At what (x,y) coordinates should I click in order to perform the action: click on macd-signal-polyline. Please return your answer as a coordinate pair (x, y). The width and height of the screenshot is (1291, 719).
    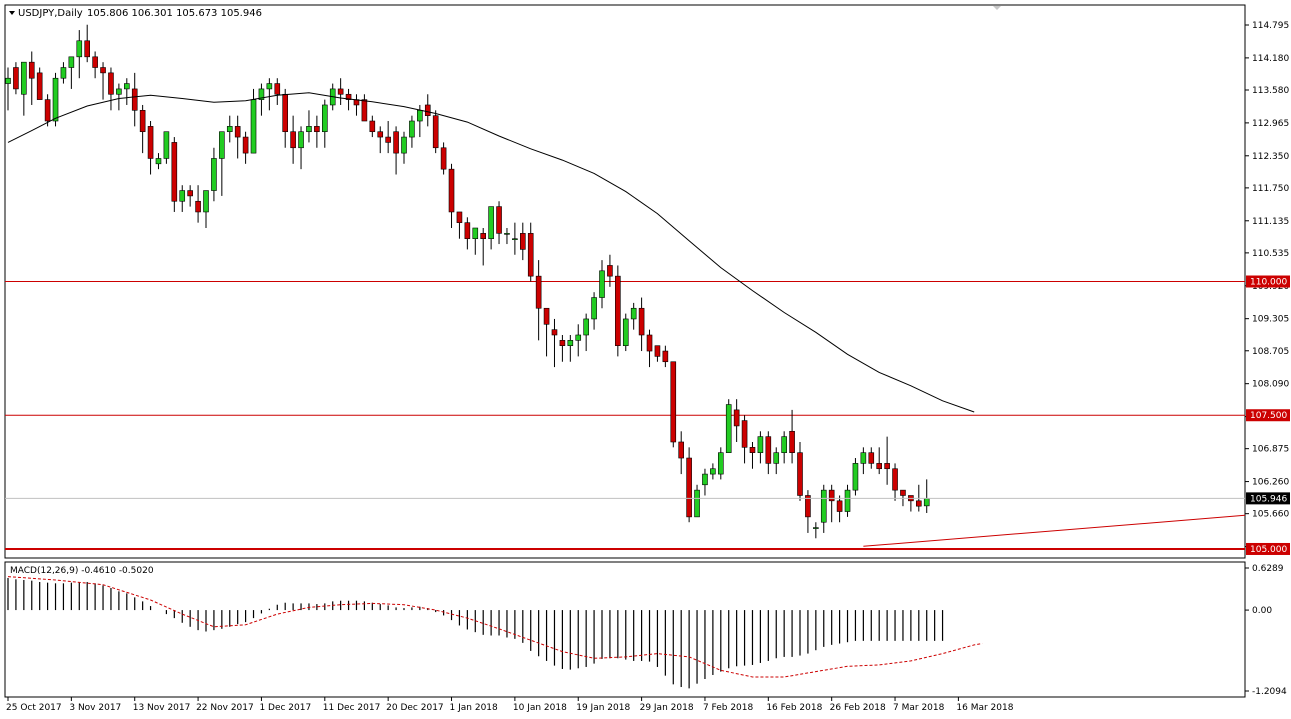
    Looking at the image, I should click on (495, 627).